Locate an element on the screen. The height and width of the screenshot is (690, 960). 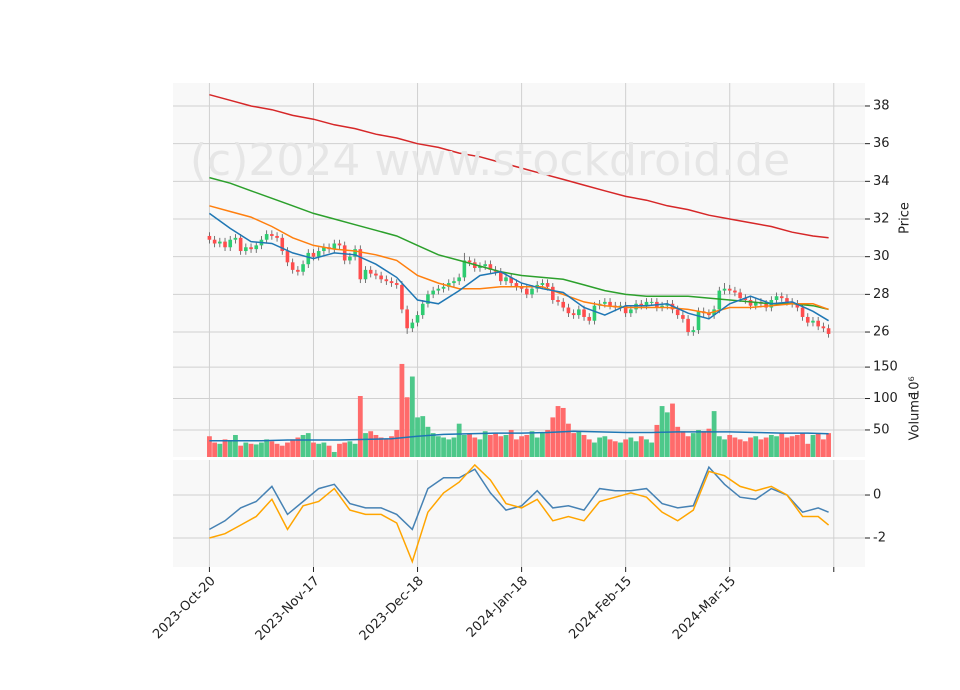
y-tick-label: 32 is located at coordinates (881, 219).